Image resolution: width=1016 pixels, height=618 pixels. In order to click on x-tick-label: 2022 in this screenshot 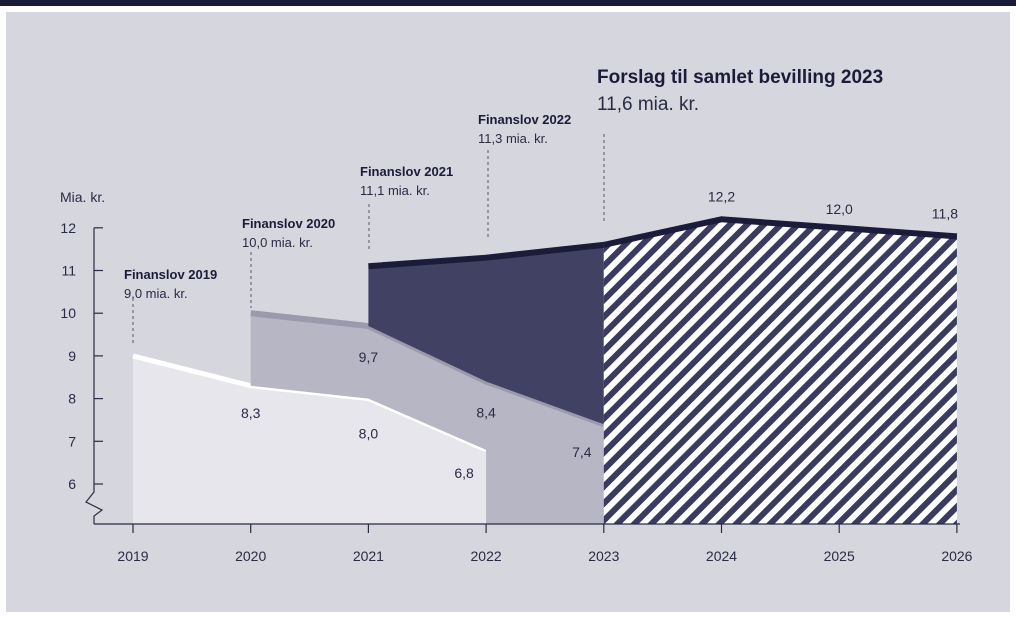, I will do `click(486, 556)`.